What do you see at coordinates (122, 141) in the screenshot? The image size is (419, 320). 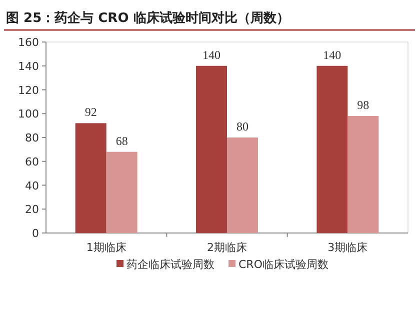 I see `data-label: 68` at bounding box center [122, 141].